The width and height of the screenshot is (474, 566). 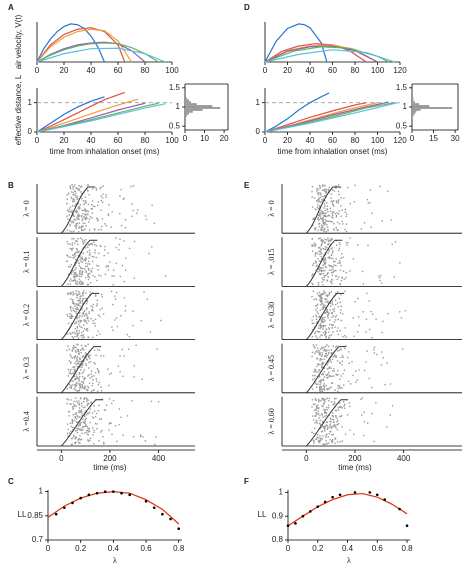 I want to click on x-tick-label: 20, so click(x=287, y=70).